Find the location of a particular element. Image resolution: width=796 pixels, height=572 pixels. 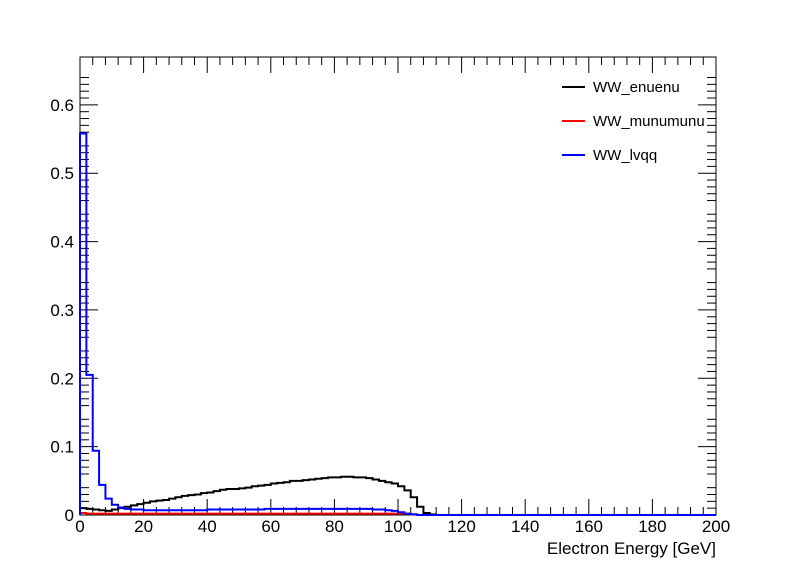

x-minor-ticks-top is located at coordinates (398, 61).